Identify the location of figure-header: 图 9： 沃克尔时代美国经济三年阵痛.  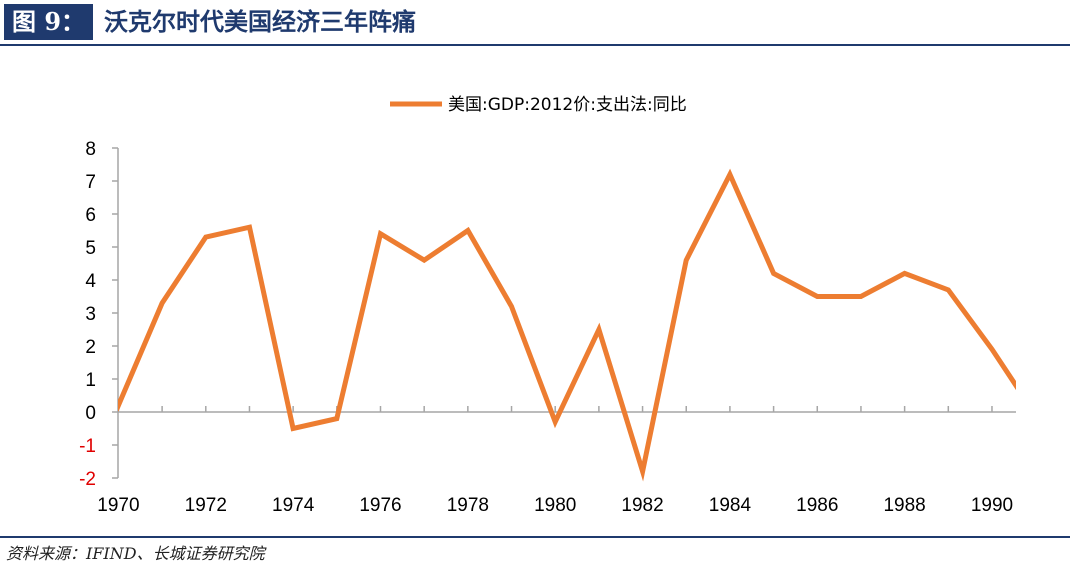
(535, 23).